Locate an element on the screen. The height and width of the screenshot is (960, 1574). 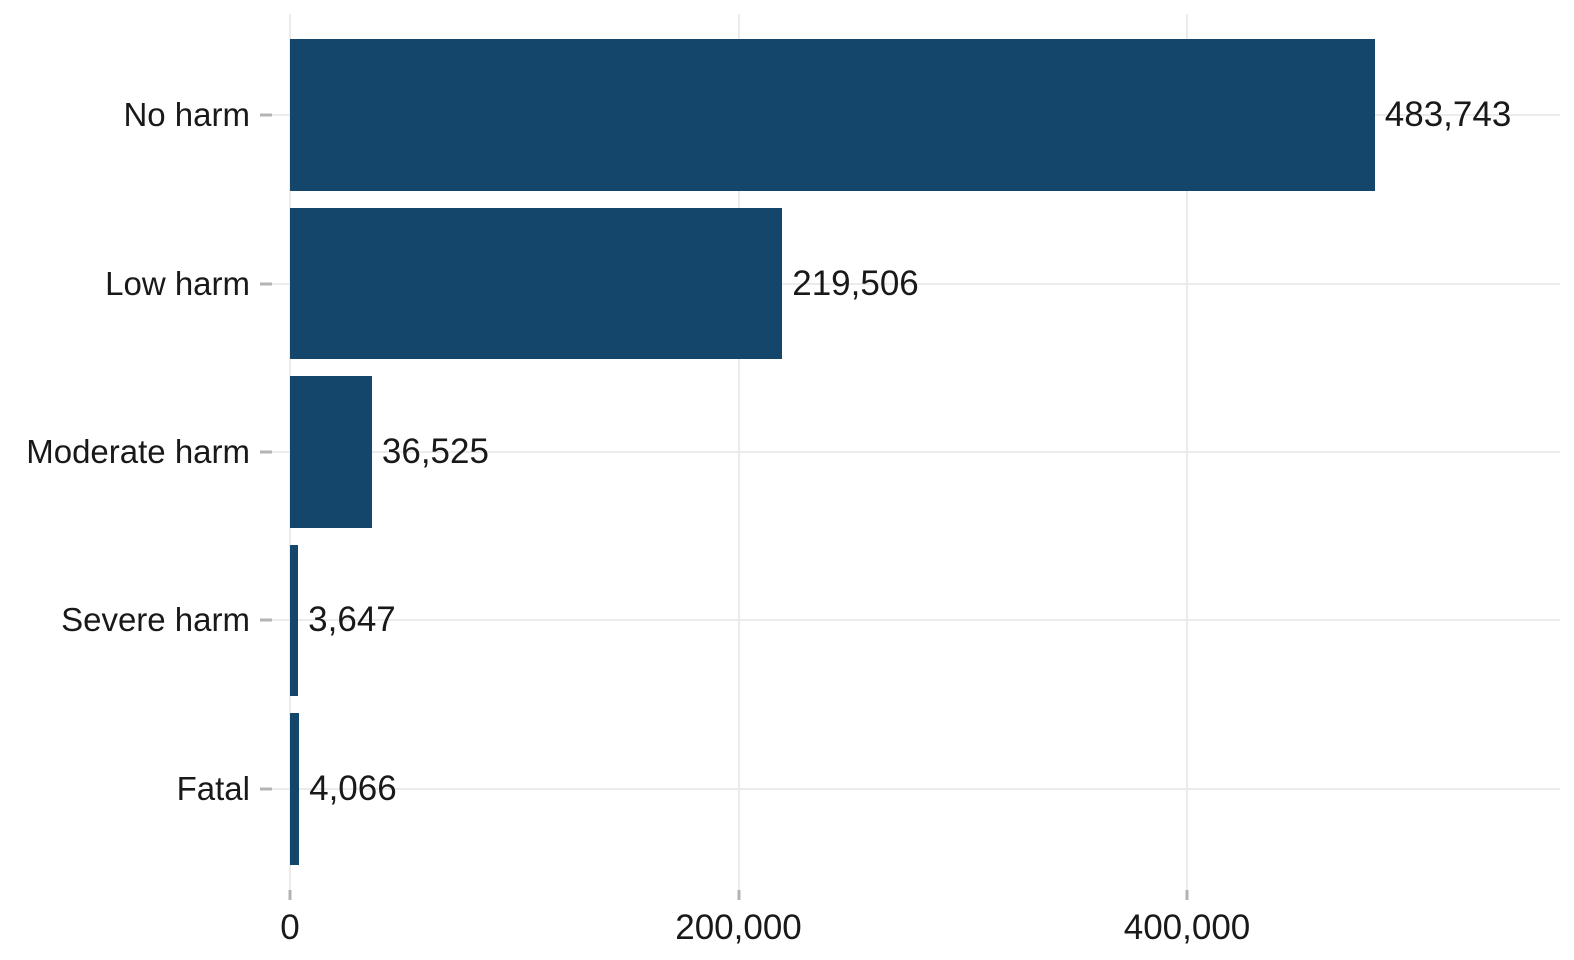
bar-value-label: 3,647 is located at coordinates (352, 620).